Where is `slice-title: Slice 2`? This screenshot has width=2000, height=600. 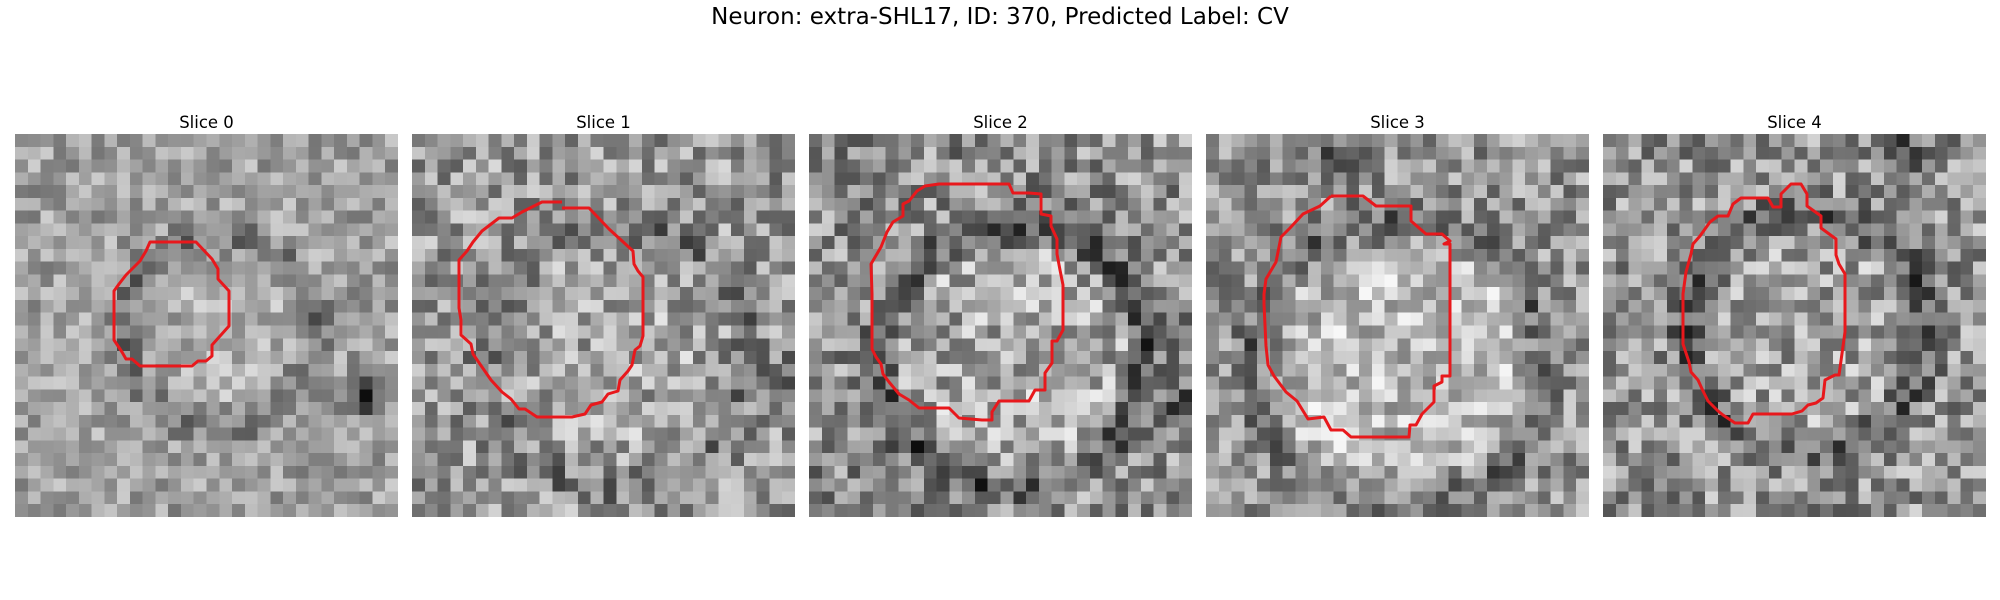
slice-title: Slice 2 is located at coordinates (1000, 122).